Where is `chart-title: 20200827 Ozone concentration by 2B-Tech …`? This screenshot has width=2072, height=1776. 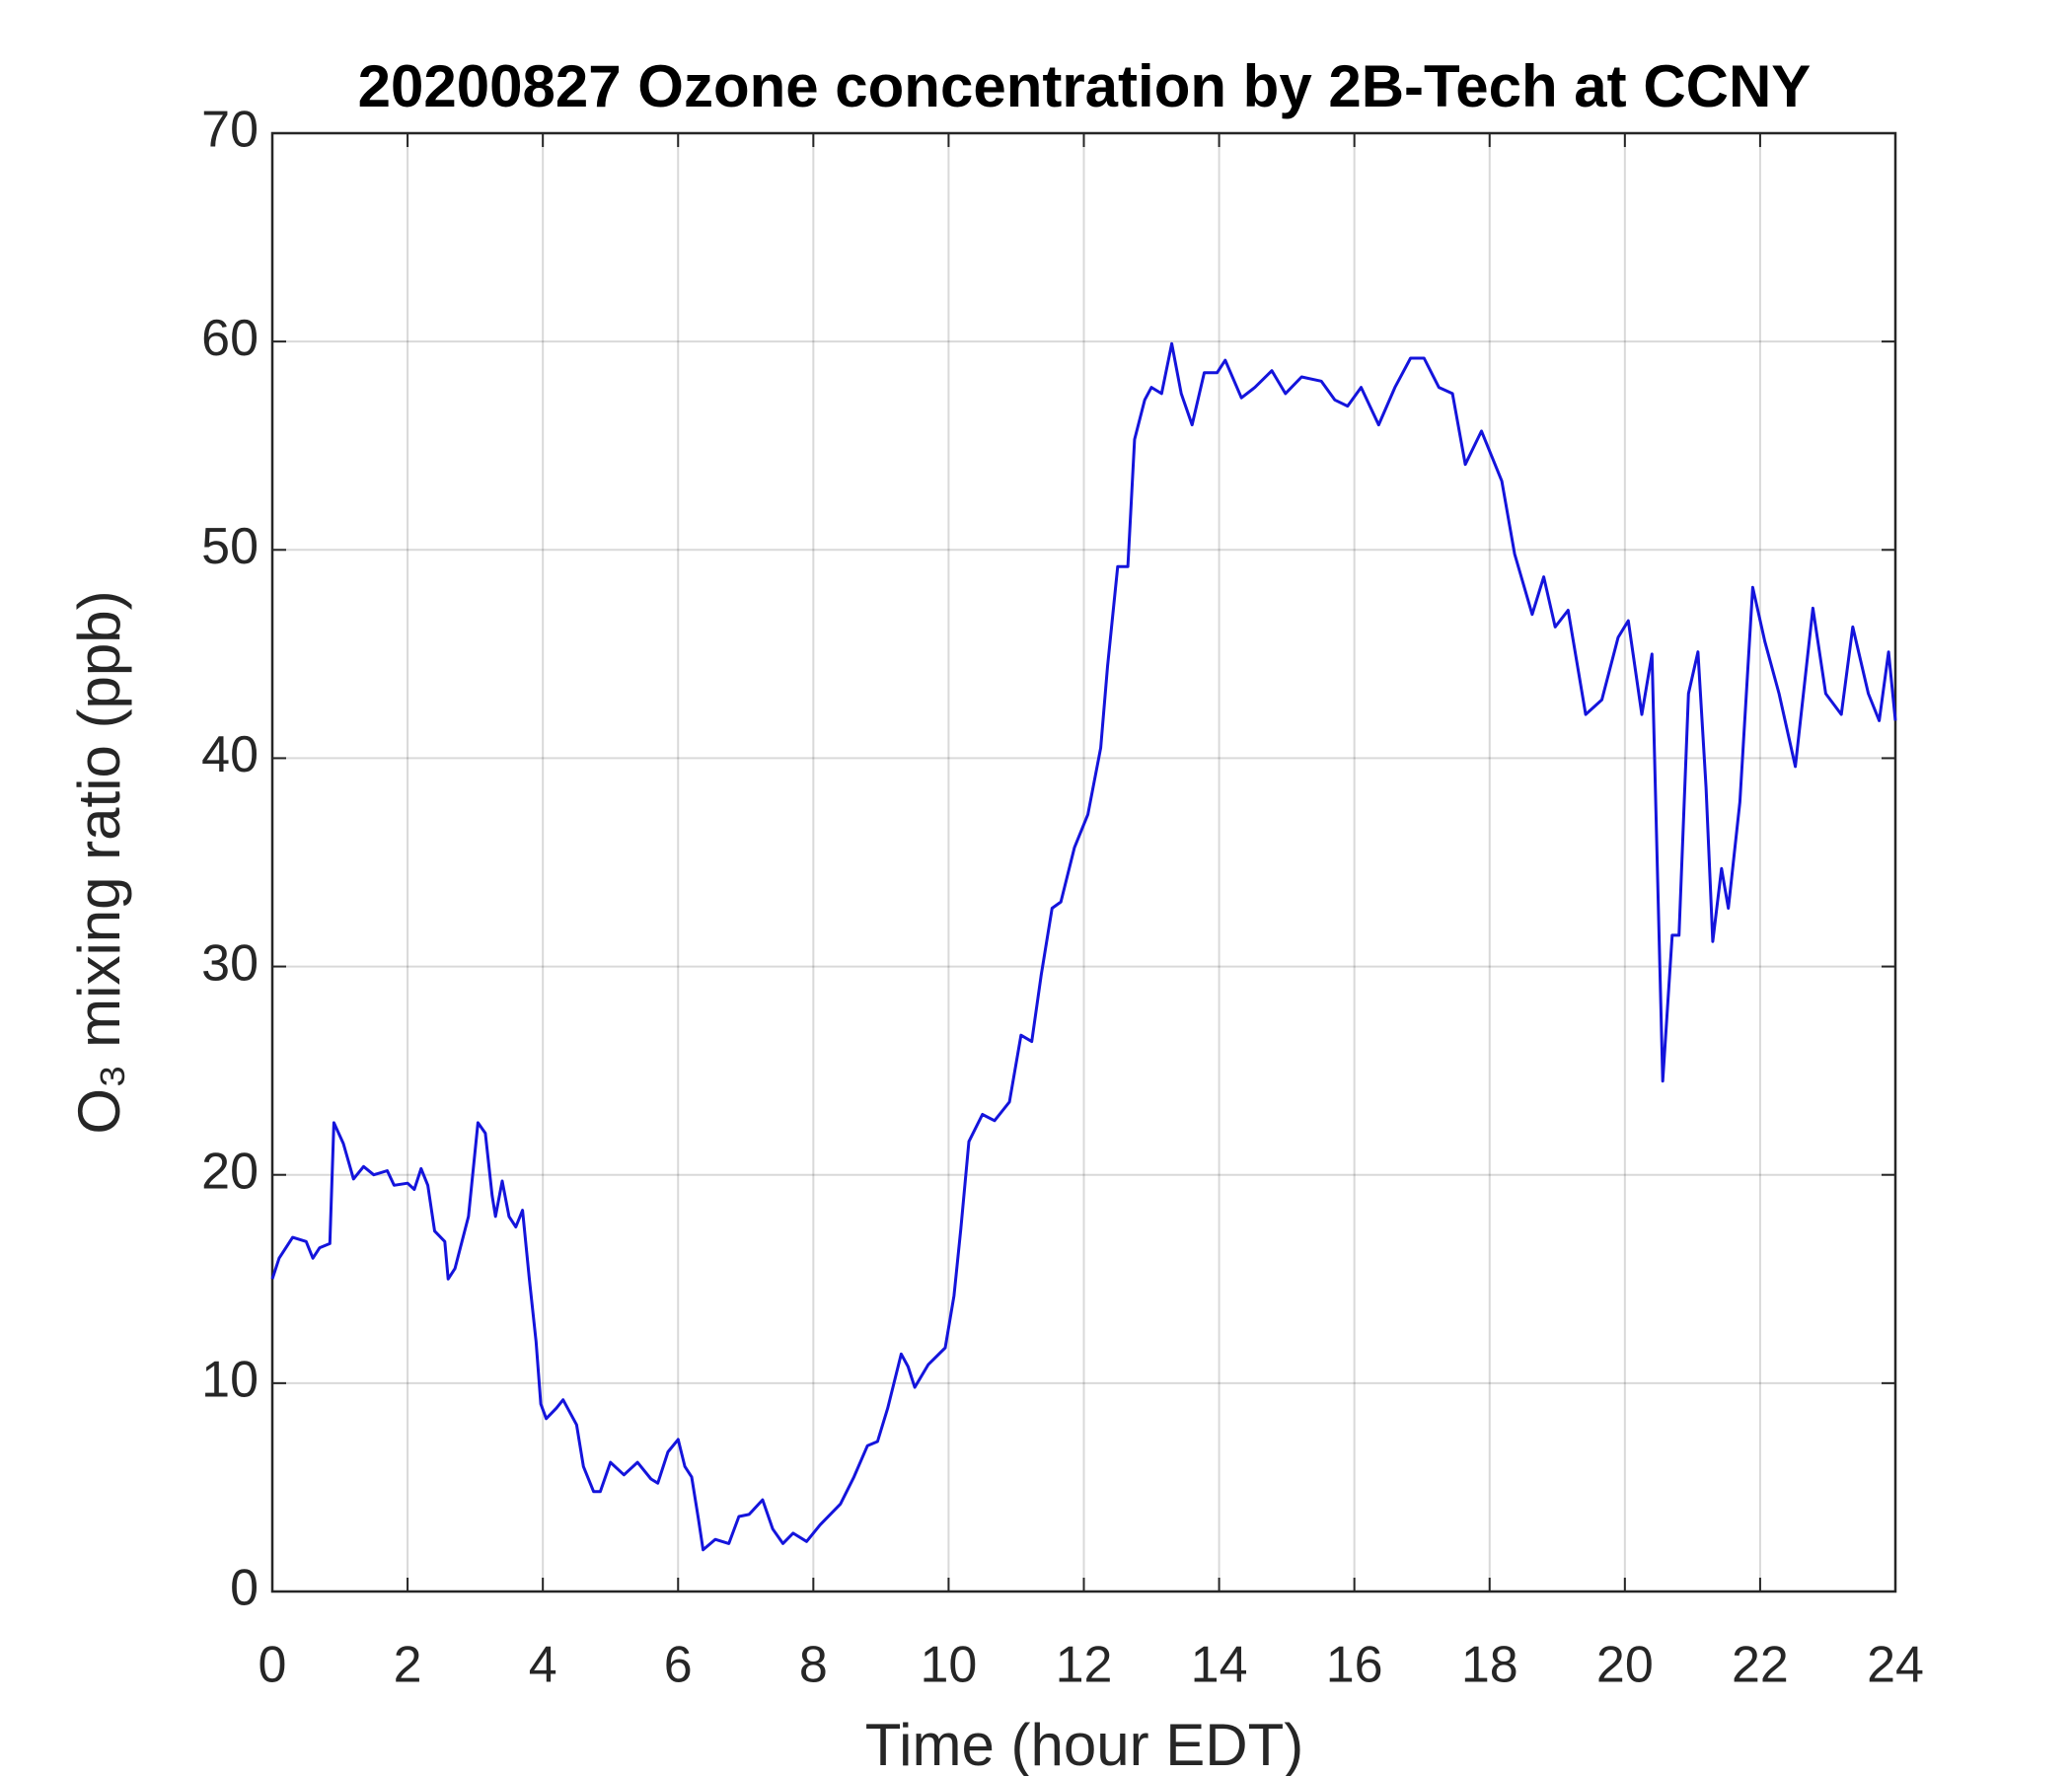
chart-title: 20200827 Ozone concentration by 2B-Tech … is located at coordinates (1085, 86).